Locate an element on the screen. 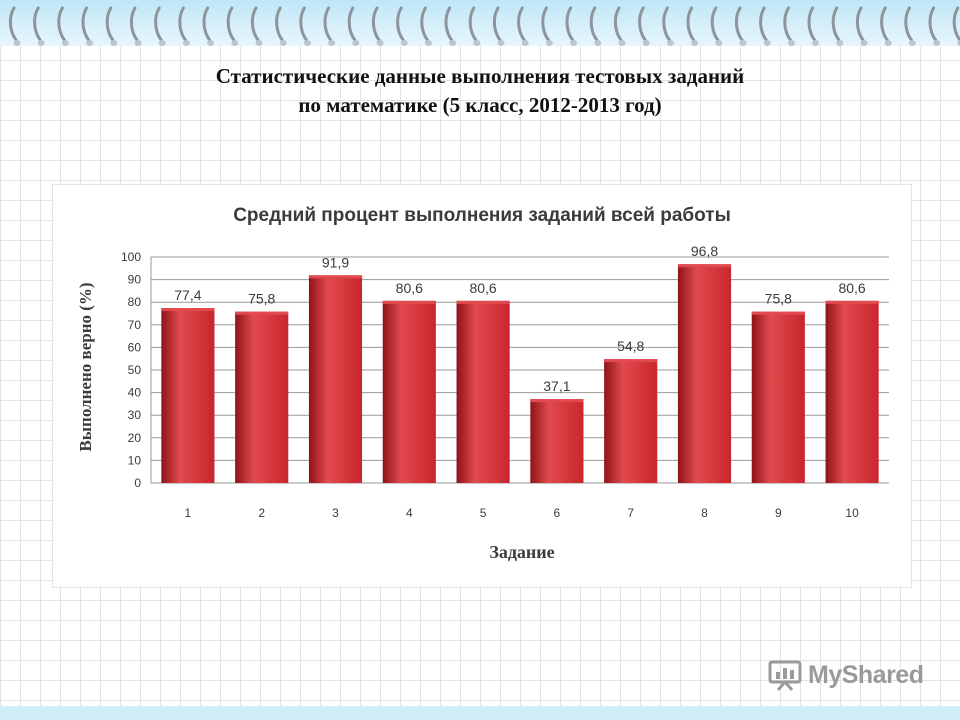  y-tick-label: 70 is located at coordinates (135, 325).